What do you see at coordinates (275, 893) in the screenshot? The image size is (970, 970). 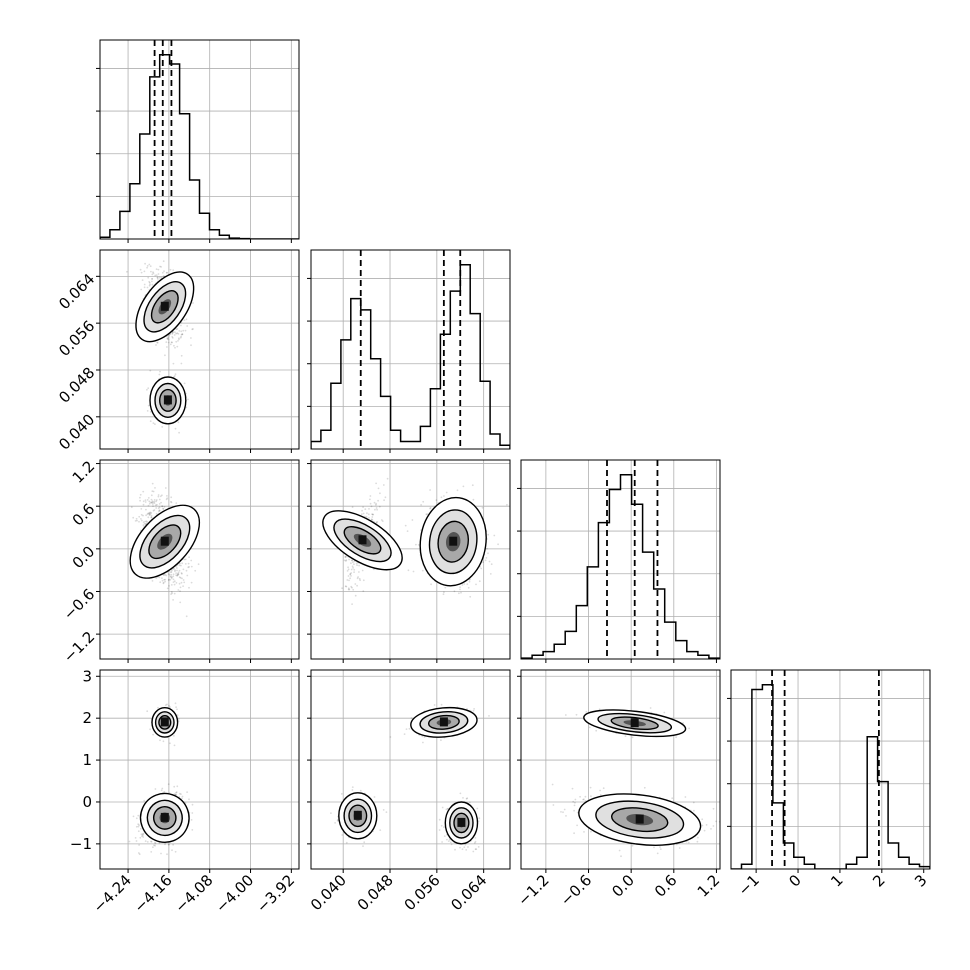 I see `x-tick-label: −3.92` at bounding box center [275, 893].